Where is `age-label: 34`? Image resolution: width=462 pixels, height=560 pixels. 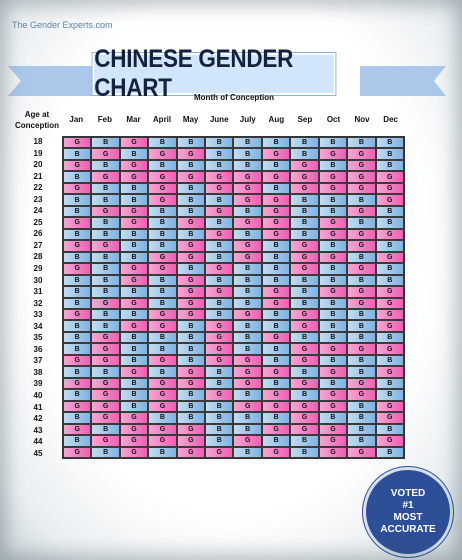 age-label: 34 is located at coordinates (38, 326).